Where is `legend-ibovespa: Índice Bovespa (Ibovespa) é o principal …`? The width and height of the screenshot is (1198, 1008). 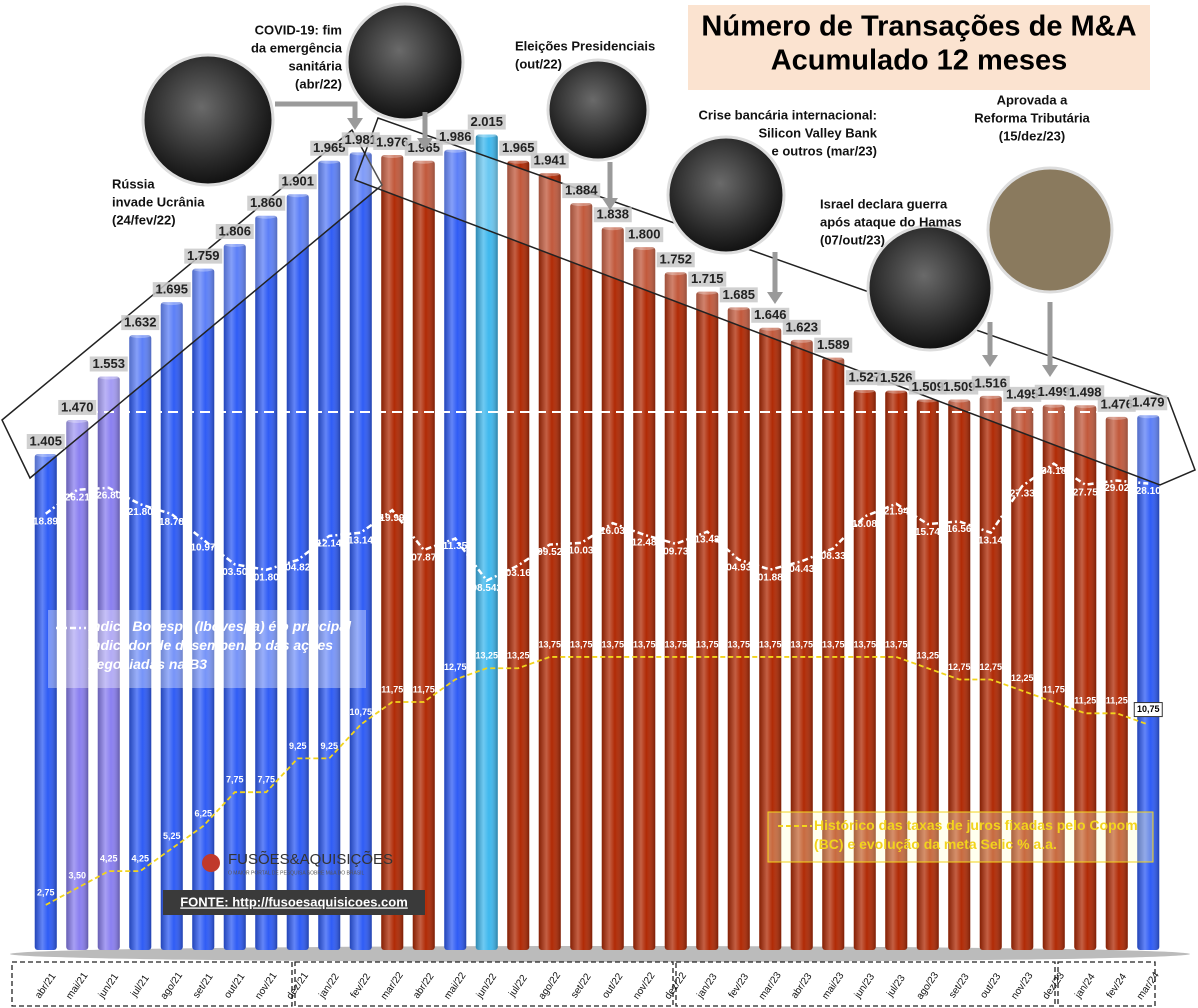
legend-ibovespa: Índice Bovespa (Ibovespa) é o principal … is located at coordinates (219, 645).